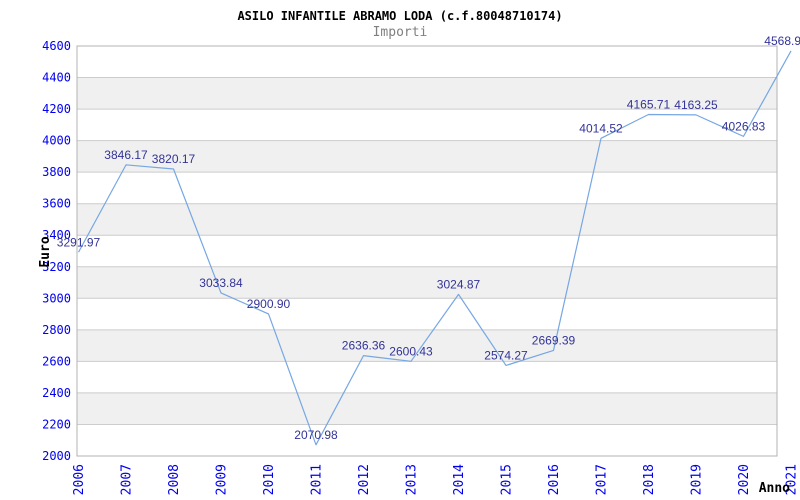 Image resolution: width=800 pixels, height=500 pixels. What do you see at coordinates (174, 159) in the screenshot?
I see `point-label: 3820.17` at bounding box center [174, 159].